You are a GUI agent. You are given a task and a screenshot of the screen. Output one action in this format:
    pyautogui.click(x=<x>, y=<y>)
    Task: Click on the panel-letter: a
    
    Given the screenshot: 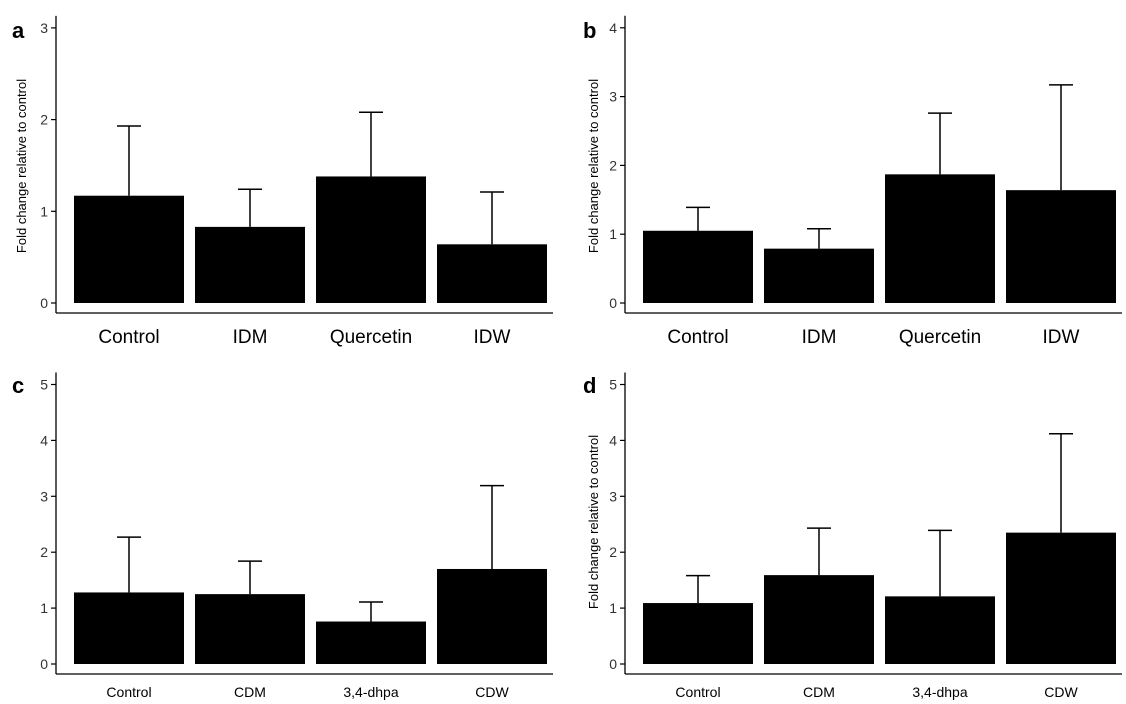 What is the action you would take?
    pyautogui.click(x=18, y=30)
    